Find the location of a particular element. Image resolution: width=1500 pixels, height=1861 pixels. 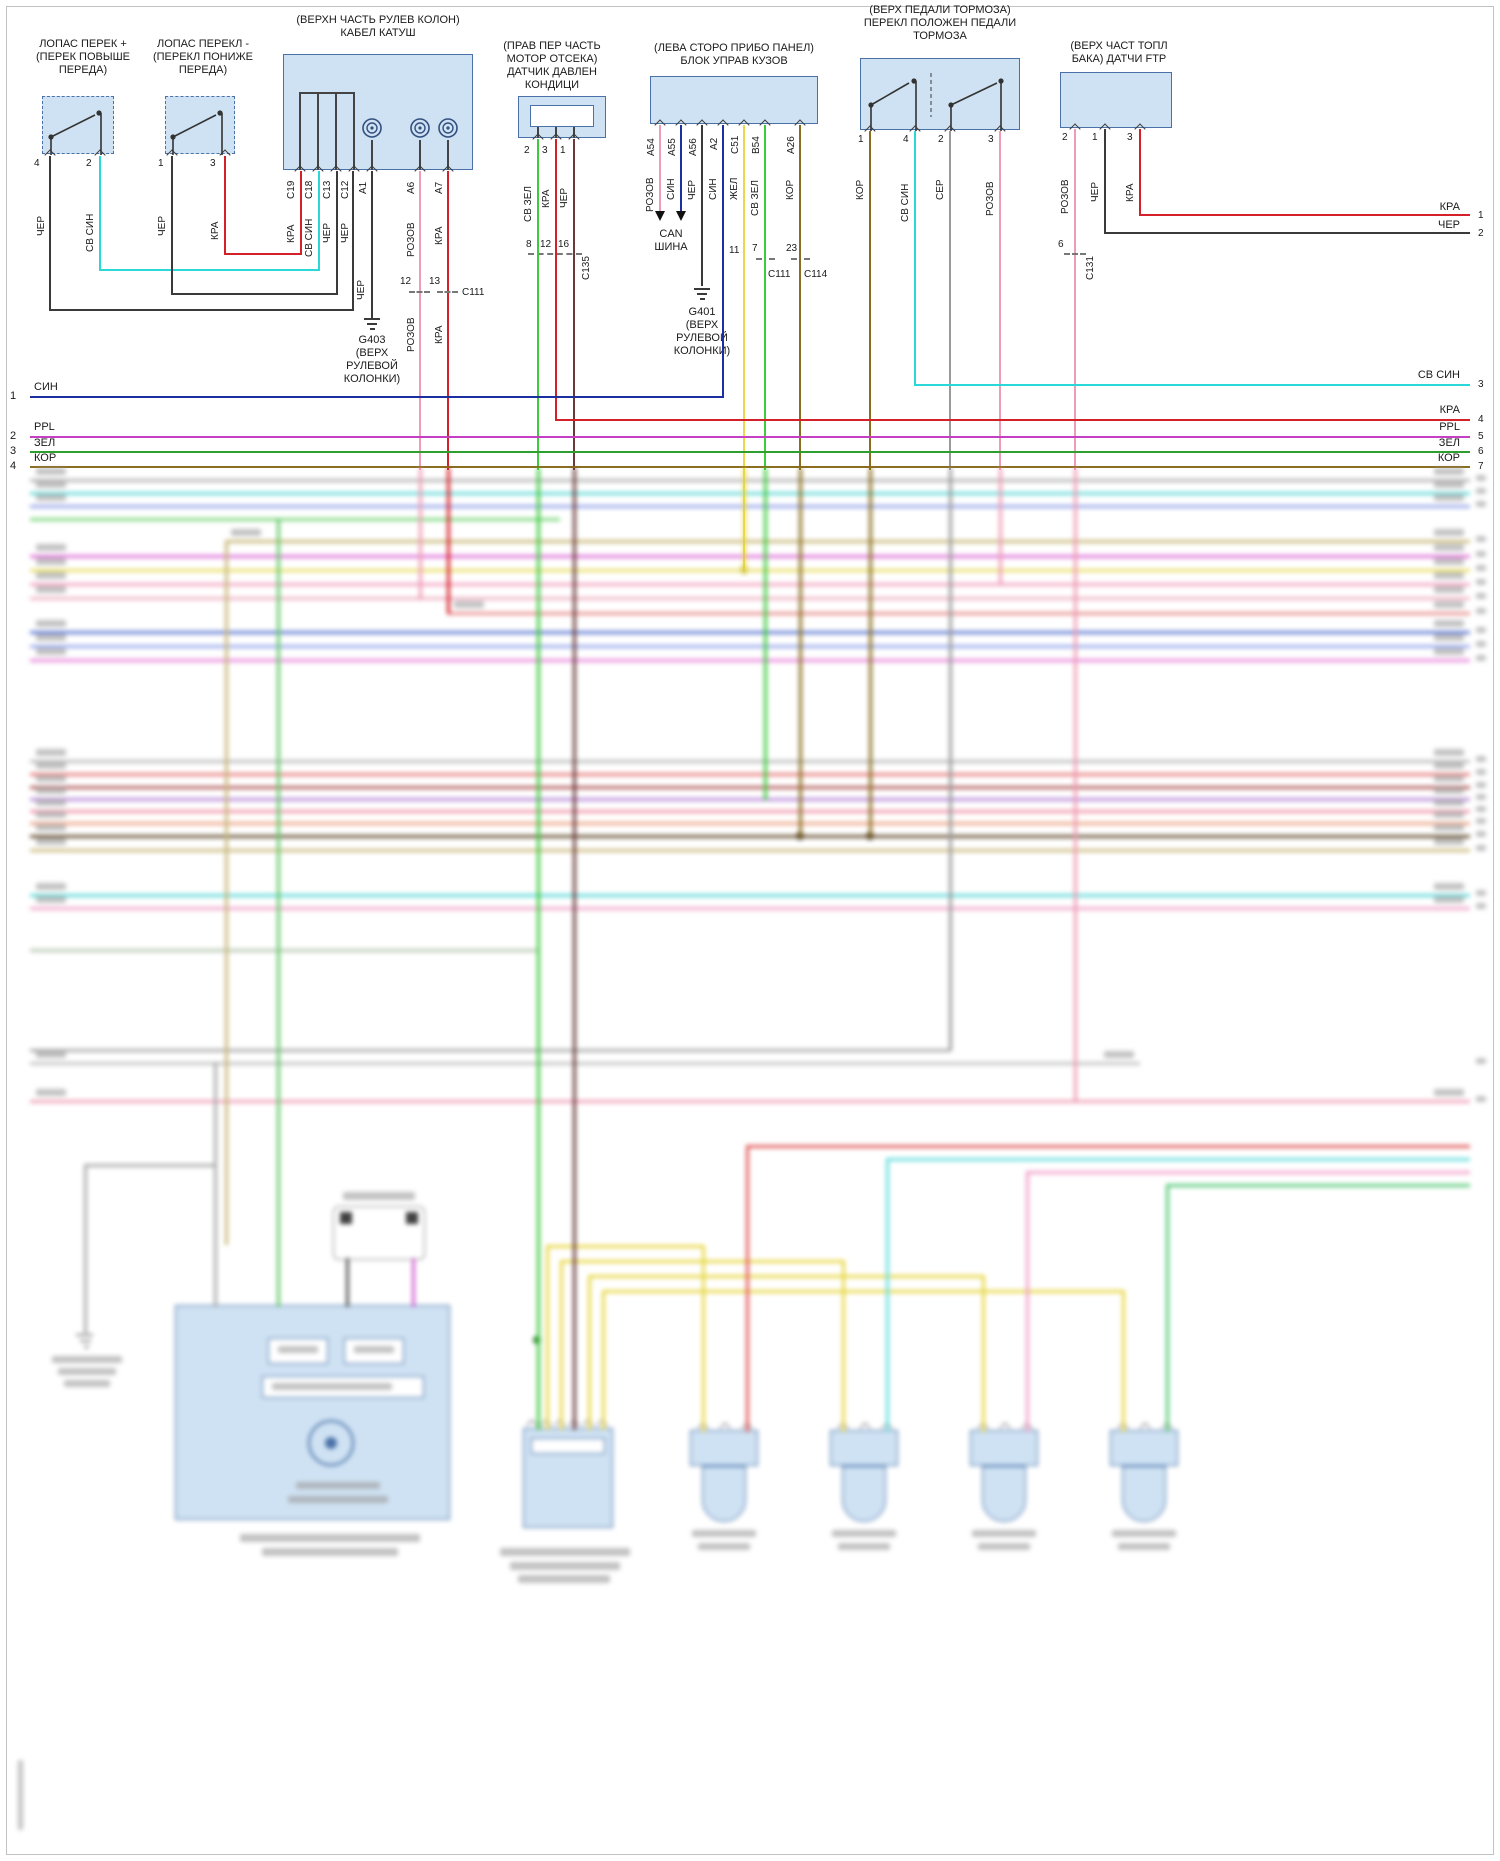

edge-wire-number: 2 is located at coordinates (1481, 233).